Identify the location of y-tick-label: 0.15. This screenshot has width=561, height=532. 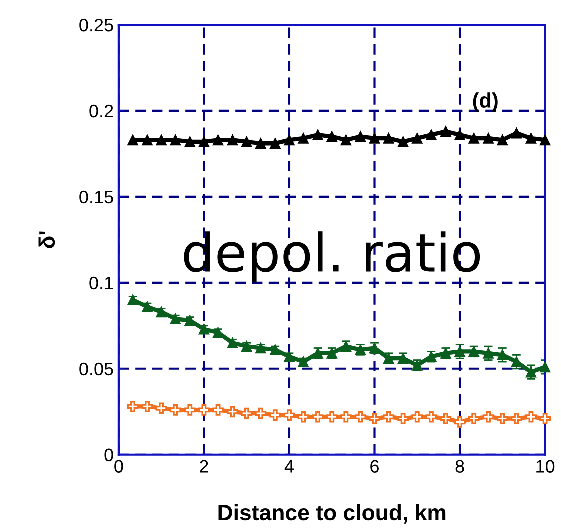
(97, 197).